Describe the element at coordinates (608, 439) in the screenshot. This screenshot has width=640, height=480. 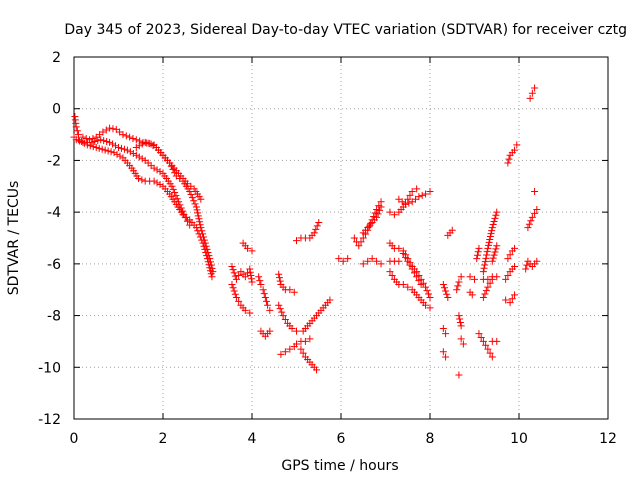
I see `x-tick-label: 12` at that location.